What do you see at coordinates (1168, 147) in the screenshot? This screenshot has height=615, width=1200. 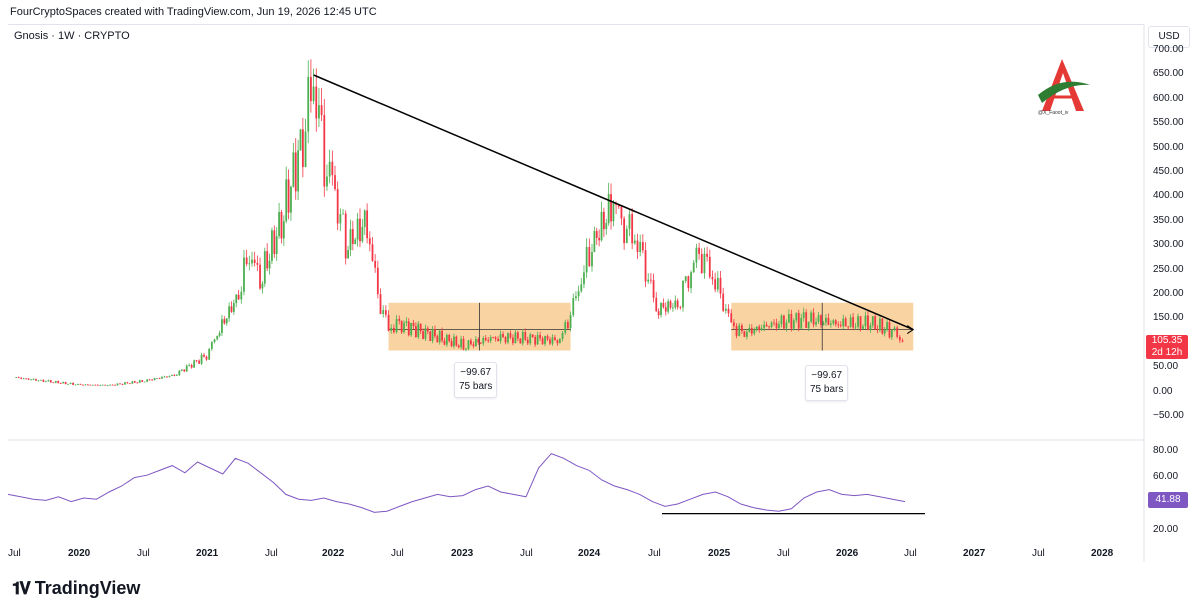 I see `price-tick: 500.00` at bounding box center [1168, 147].